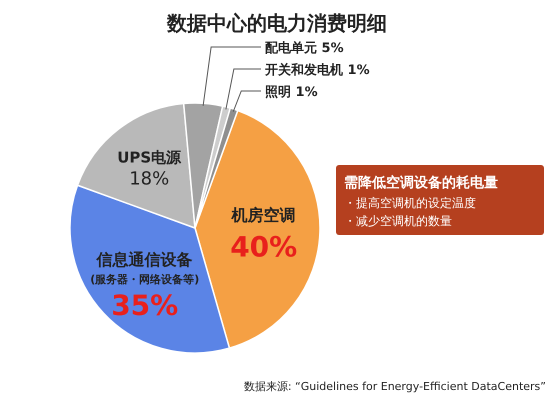 The height and width of the screenshot is (400, 554). What do you see at coordinates (276, 23) in the screenshot?
I see `chart-title: 数据中心的电力消费明细` at bounding box center [276, 23].